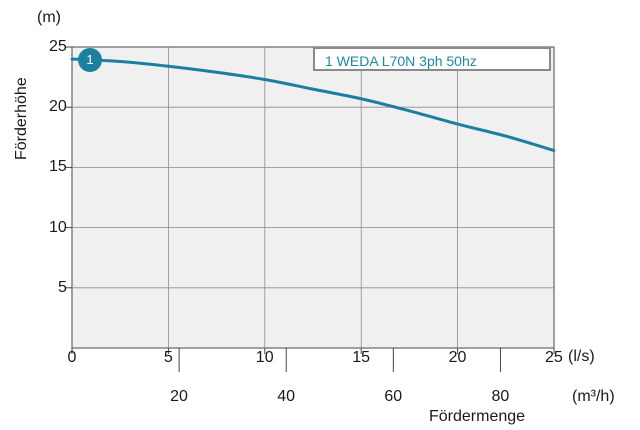  Describe the element at coordinates (581, 356) in the screenshot. I see `x-axis-unit-primary: (l/s)` at that location.